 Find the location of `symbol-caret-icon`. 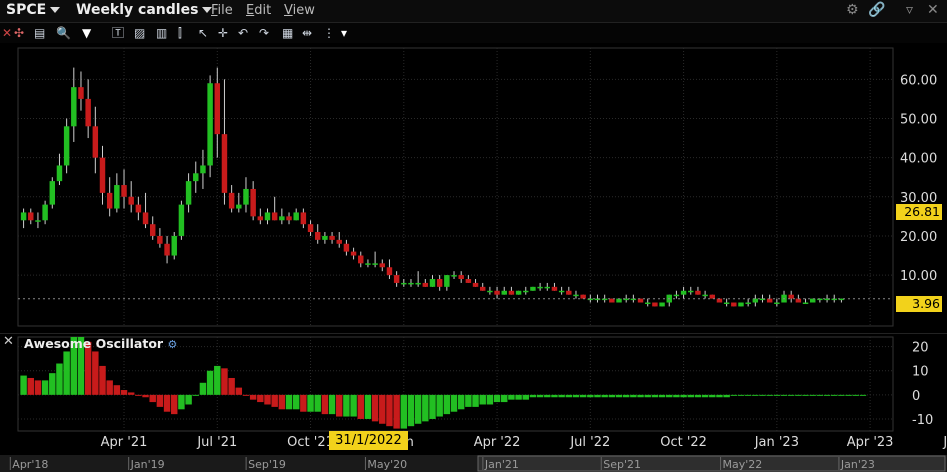

symbol-caret-icon is located at coordinates (55, 10).